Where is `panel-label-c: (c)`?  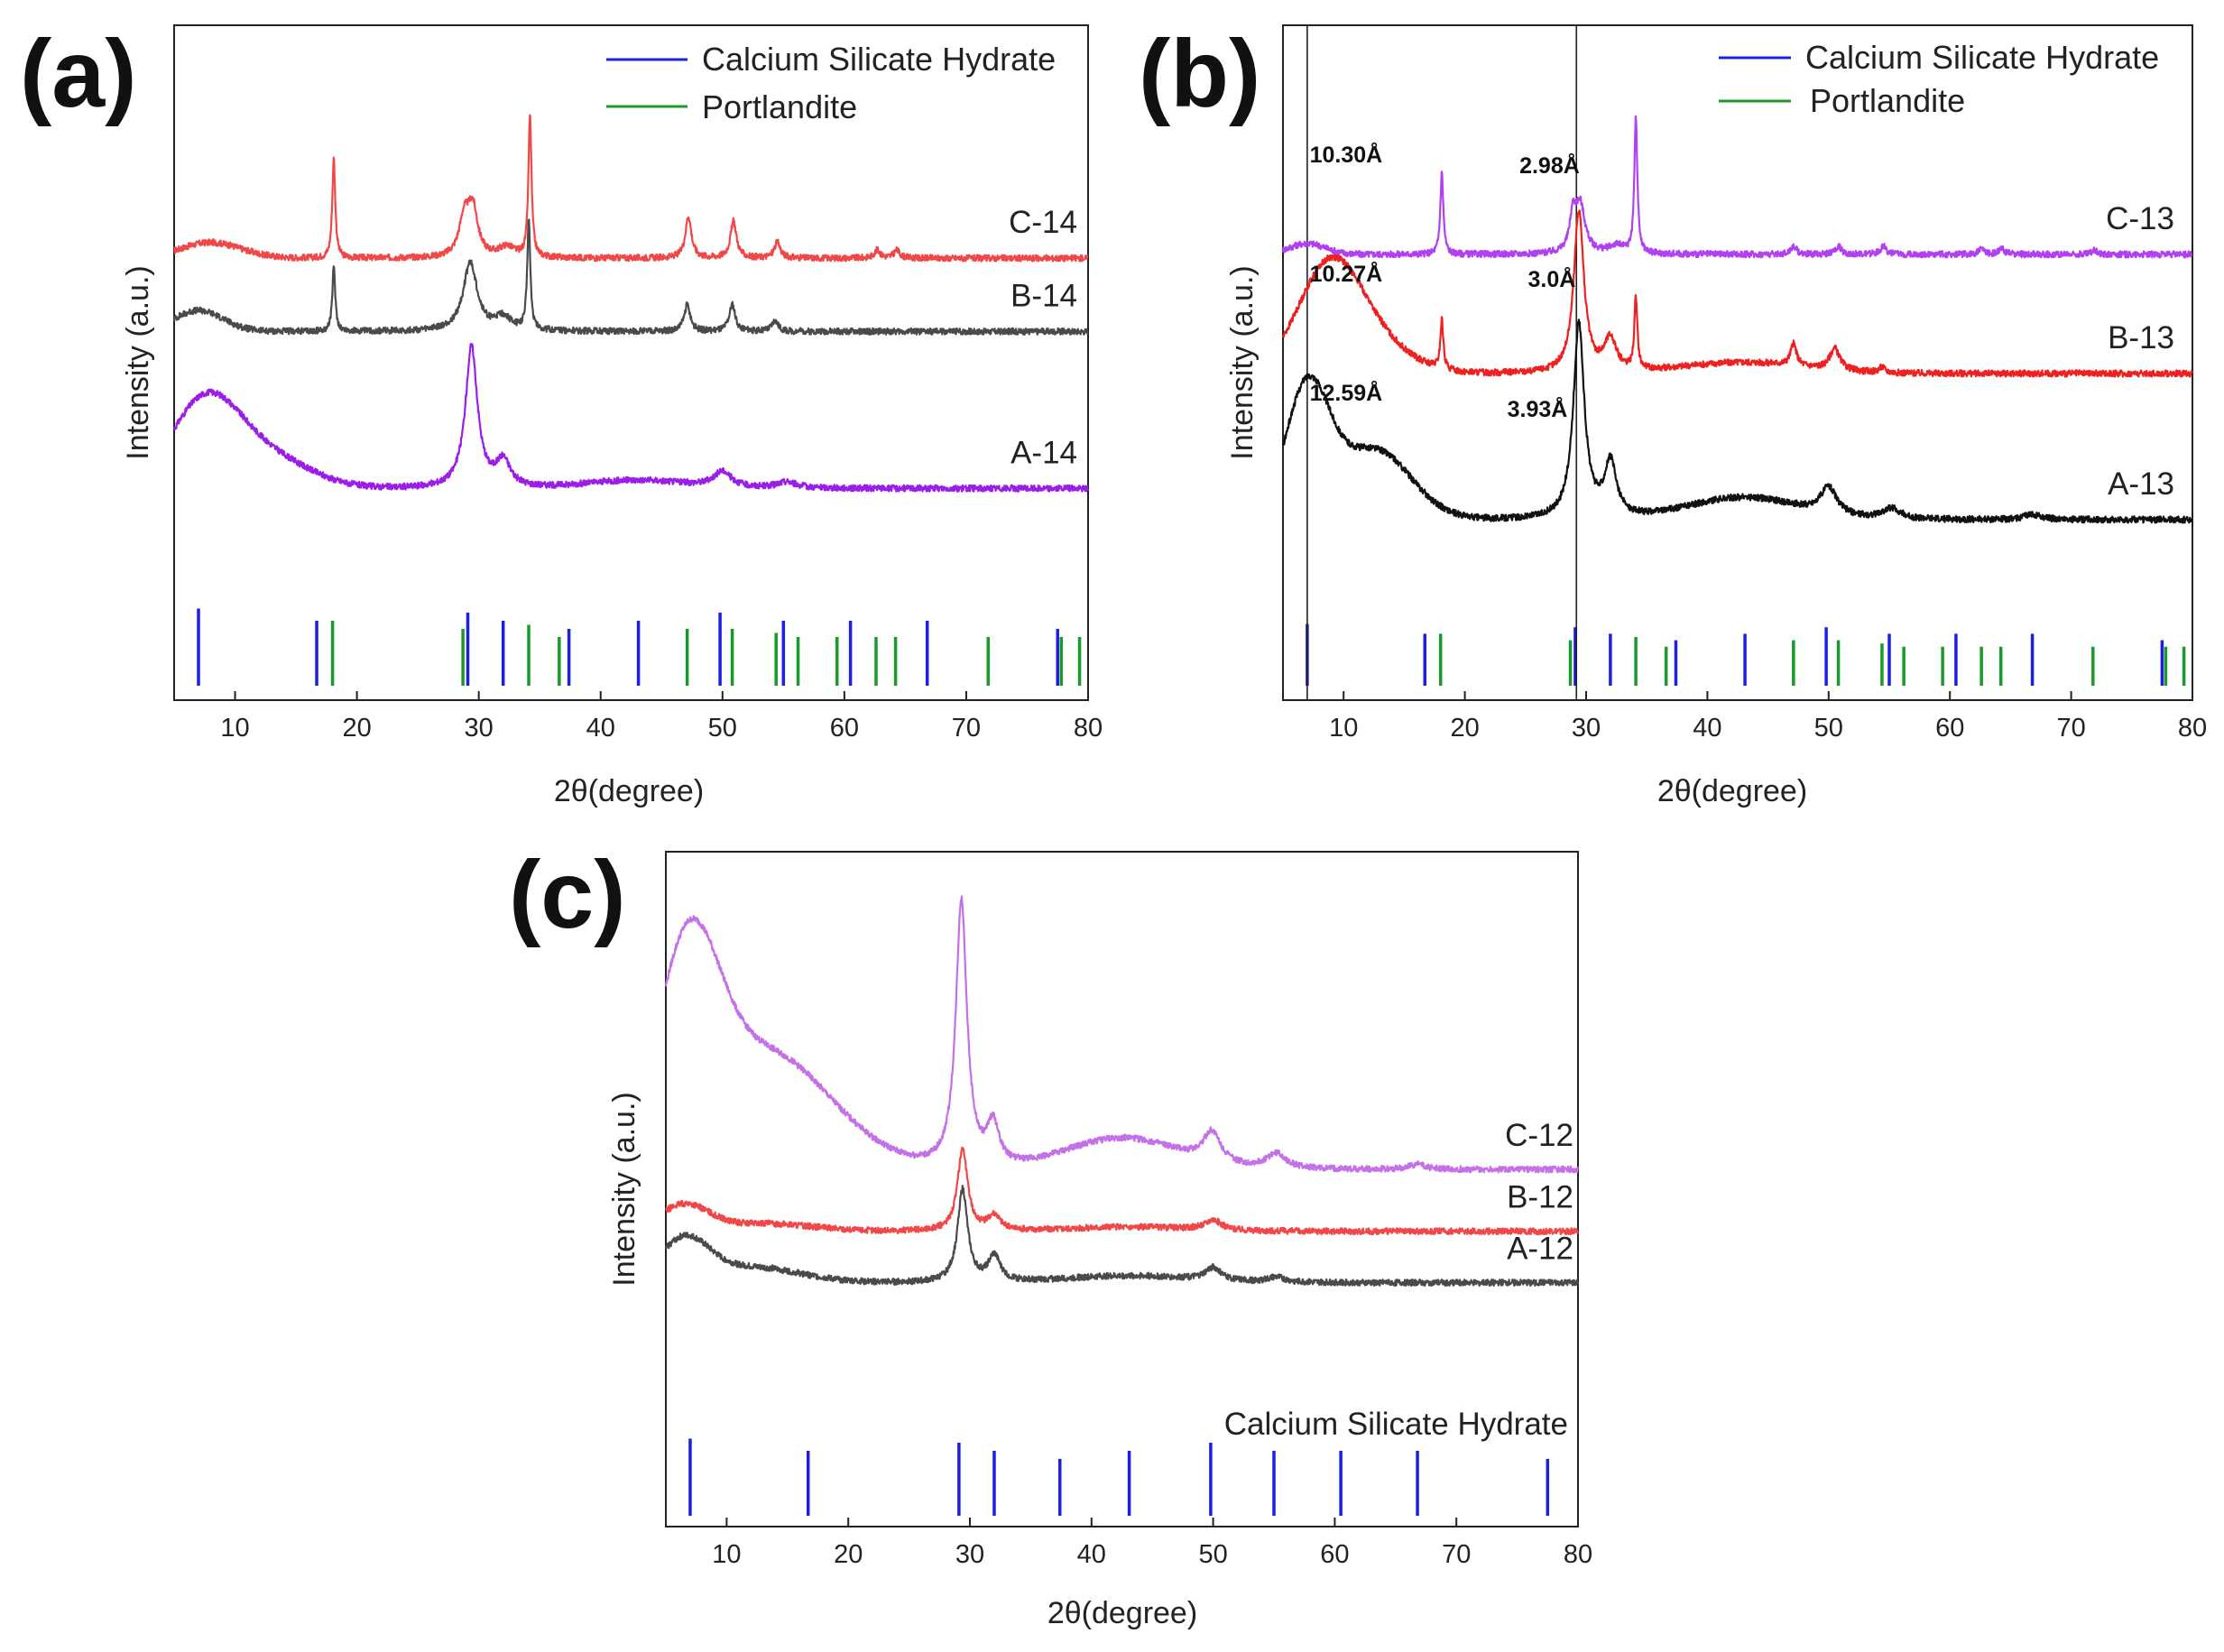 panel-label-c: (c) is located at coordinates (567, 895).